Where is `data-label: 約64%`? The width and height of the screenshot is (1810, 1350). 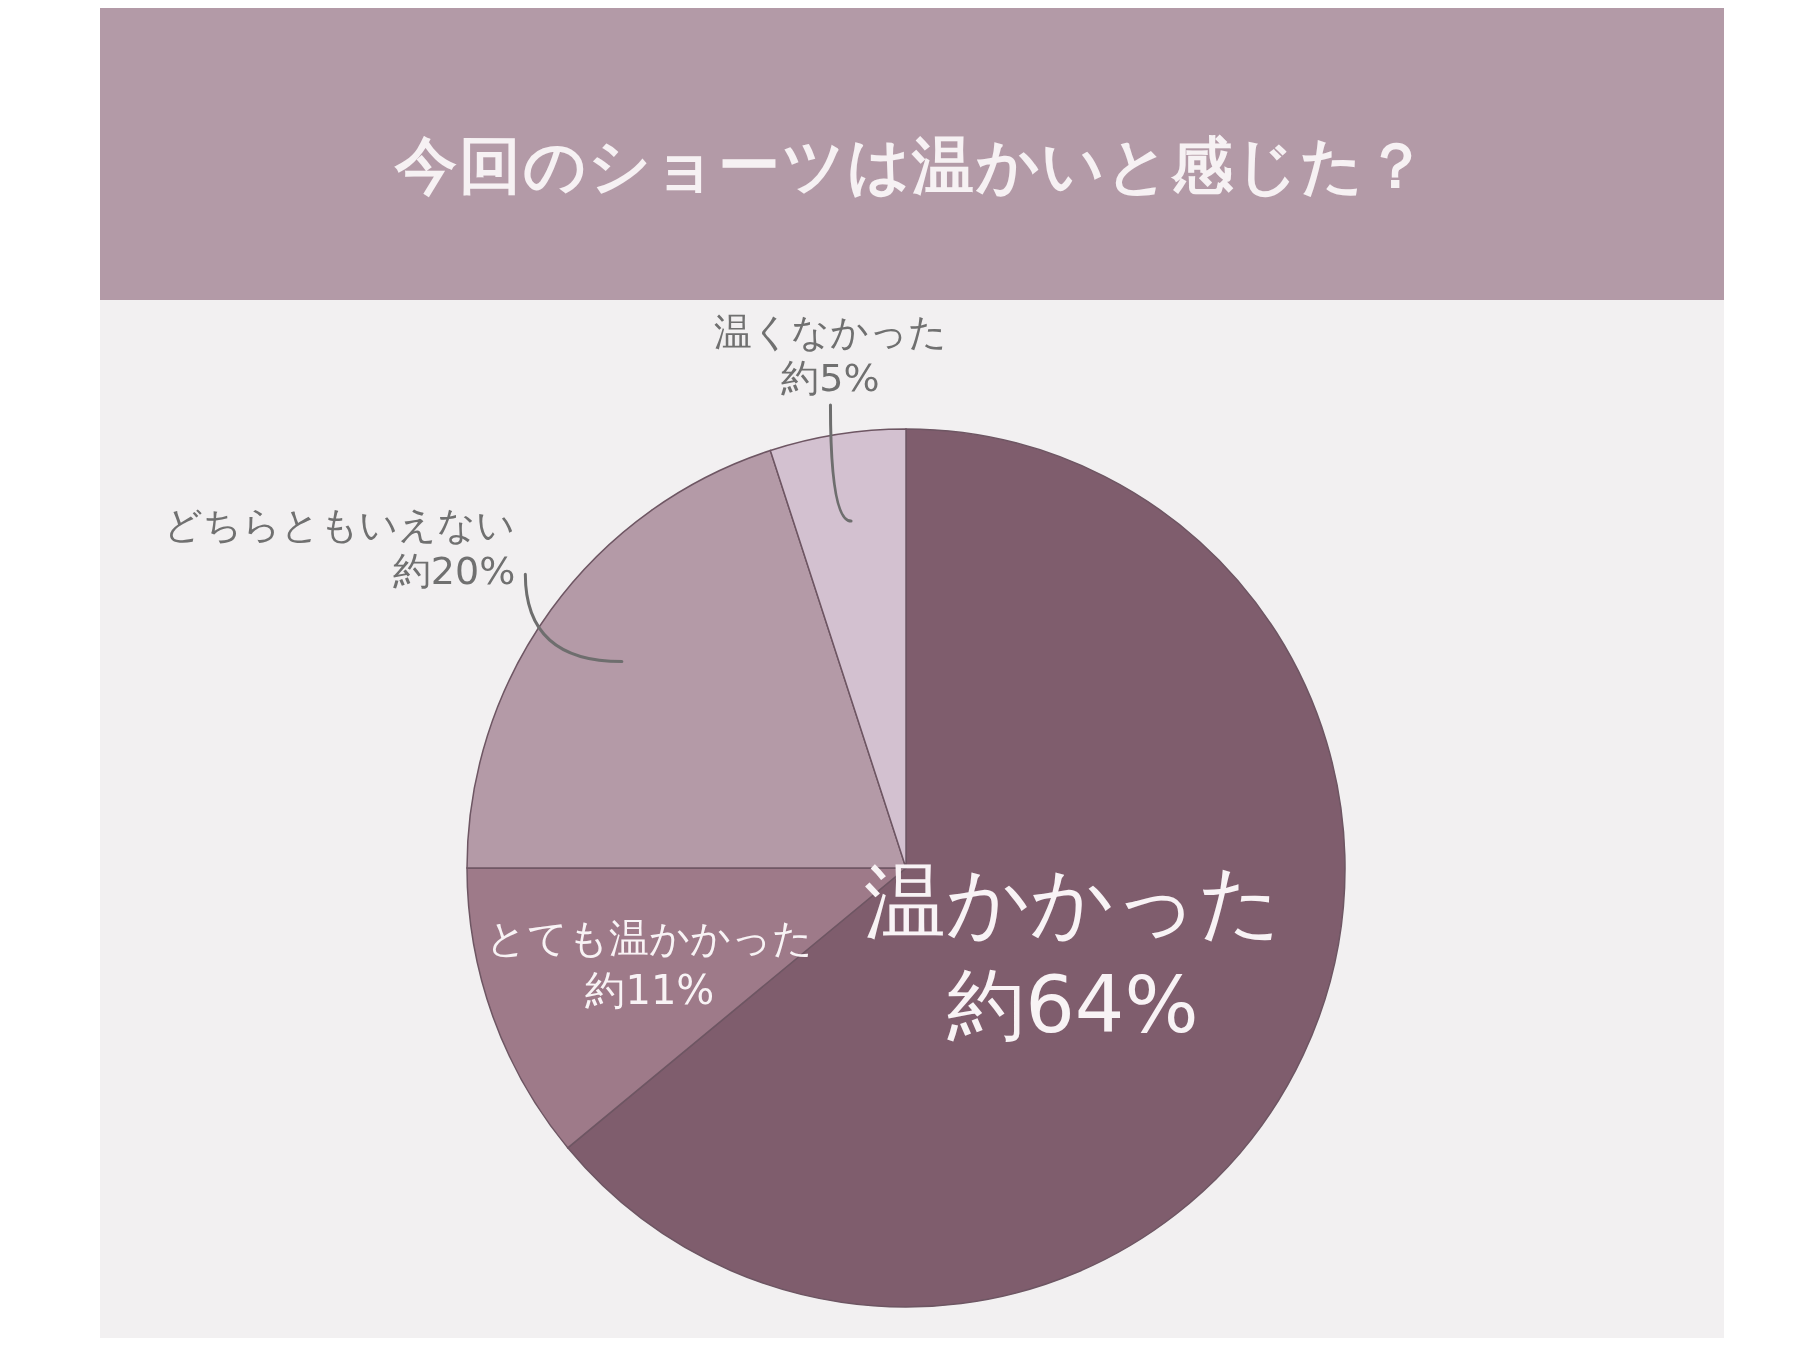 data-label: 約64% is located at coordinates (1073, 1005).